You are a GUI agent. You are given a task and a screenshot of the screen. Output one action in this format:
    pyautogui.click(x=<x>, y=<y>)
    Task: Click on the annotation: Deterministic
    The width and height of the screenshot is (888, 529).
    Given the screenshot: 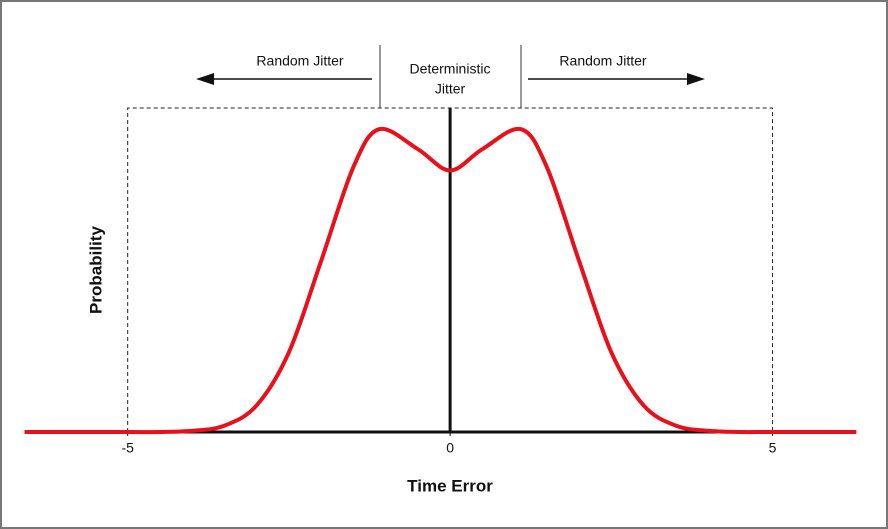 What is the action you would take?
    pyautogui.click(x=450, y=69)
    